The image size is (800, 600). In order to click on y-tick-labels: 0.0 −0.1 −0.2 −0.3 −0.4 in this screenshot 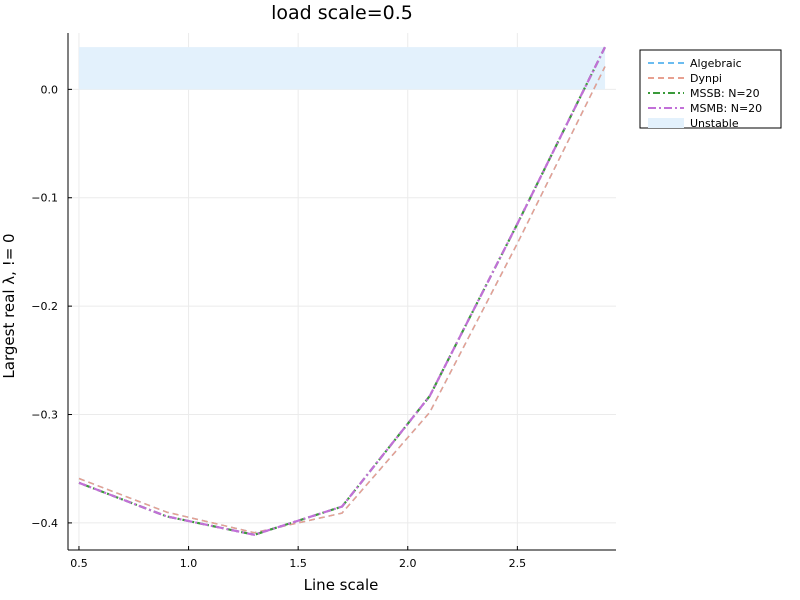, I will do `click(44, 306)`.